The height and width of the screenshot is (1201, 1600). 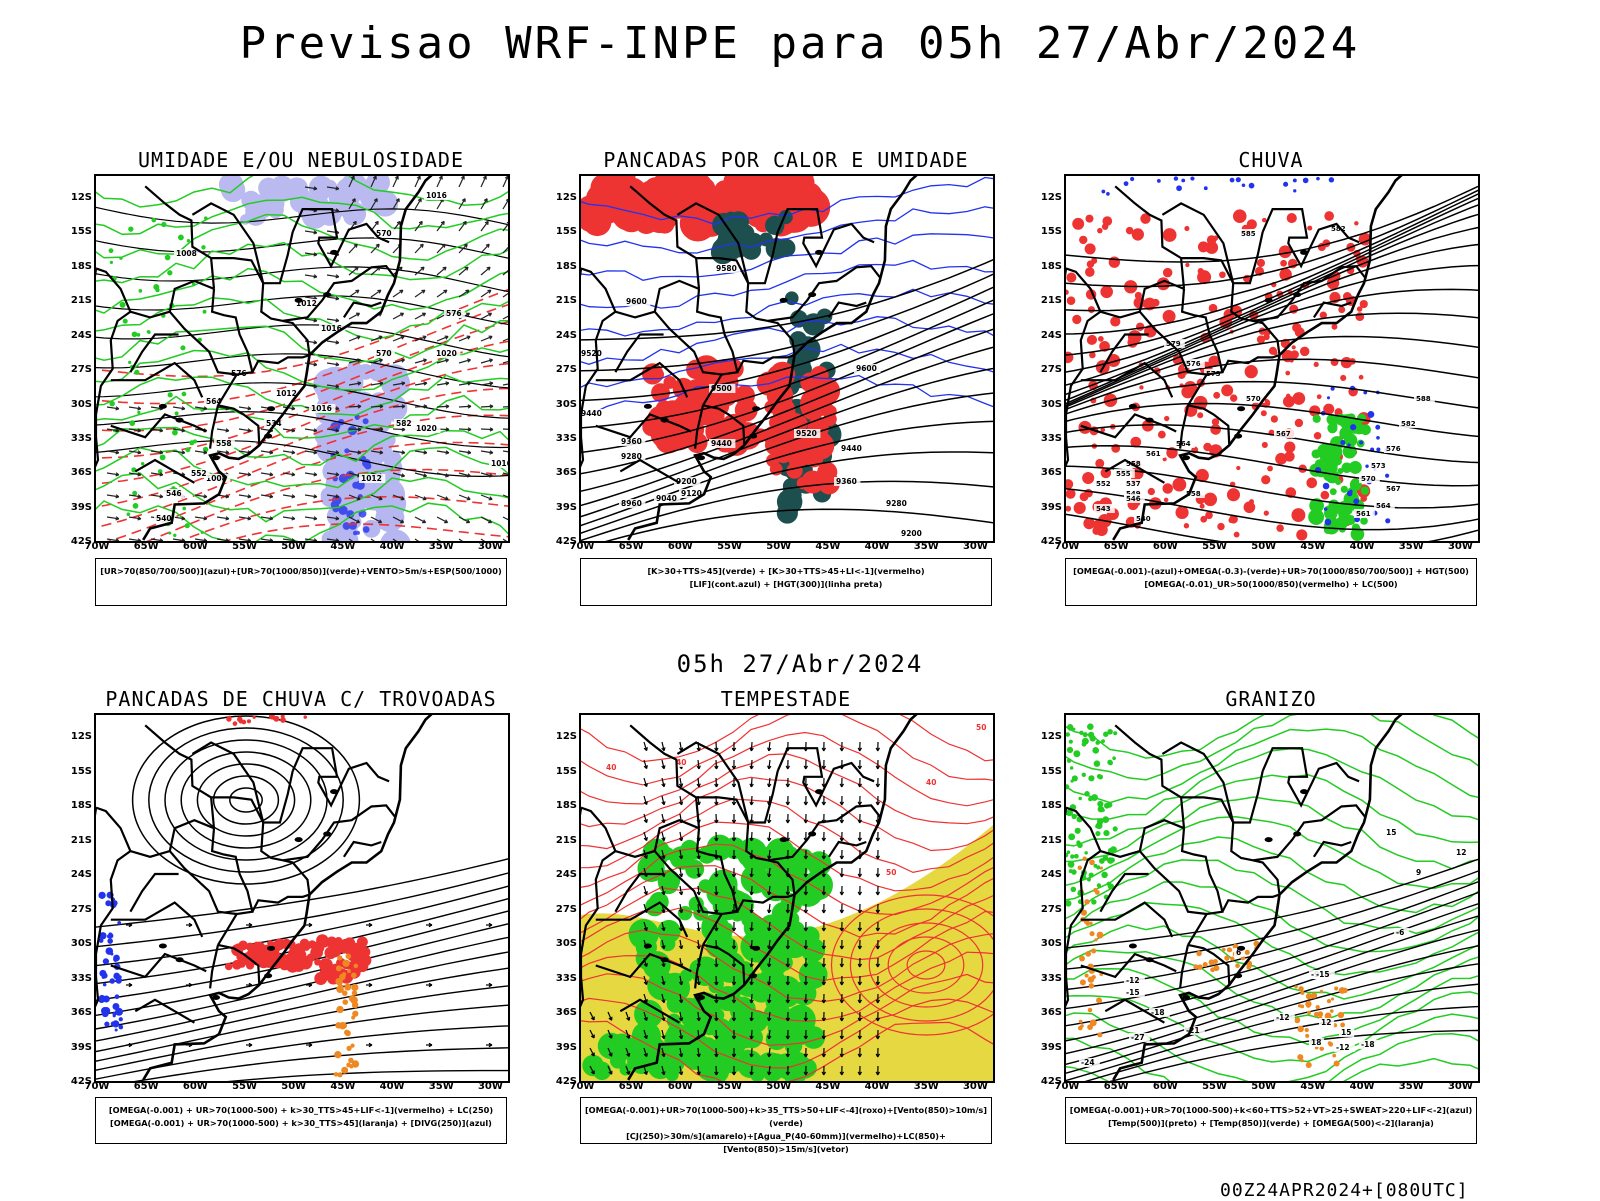 I want to click on contour-label: -6, so click(x=1400, y=932).